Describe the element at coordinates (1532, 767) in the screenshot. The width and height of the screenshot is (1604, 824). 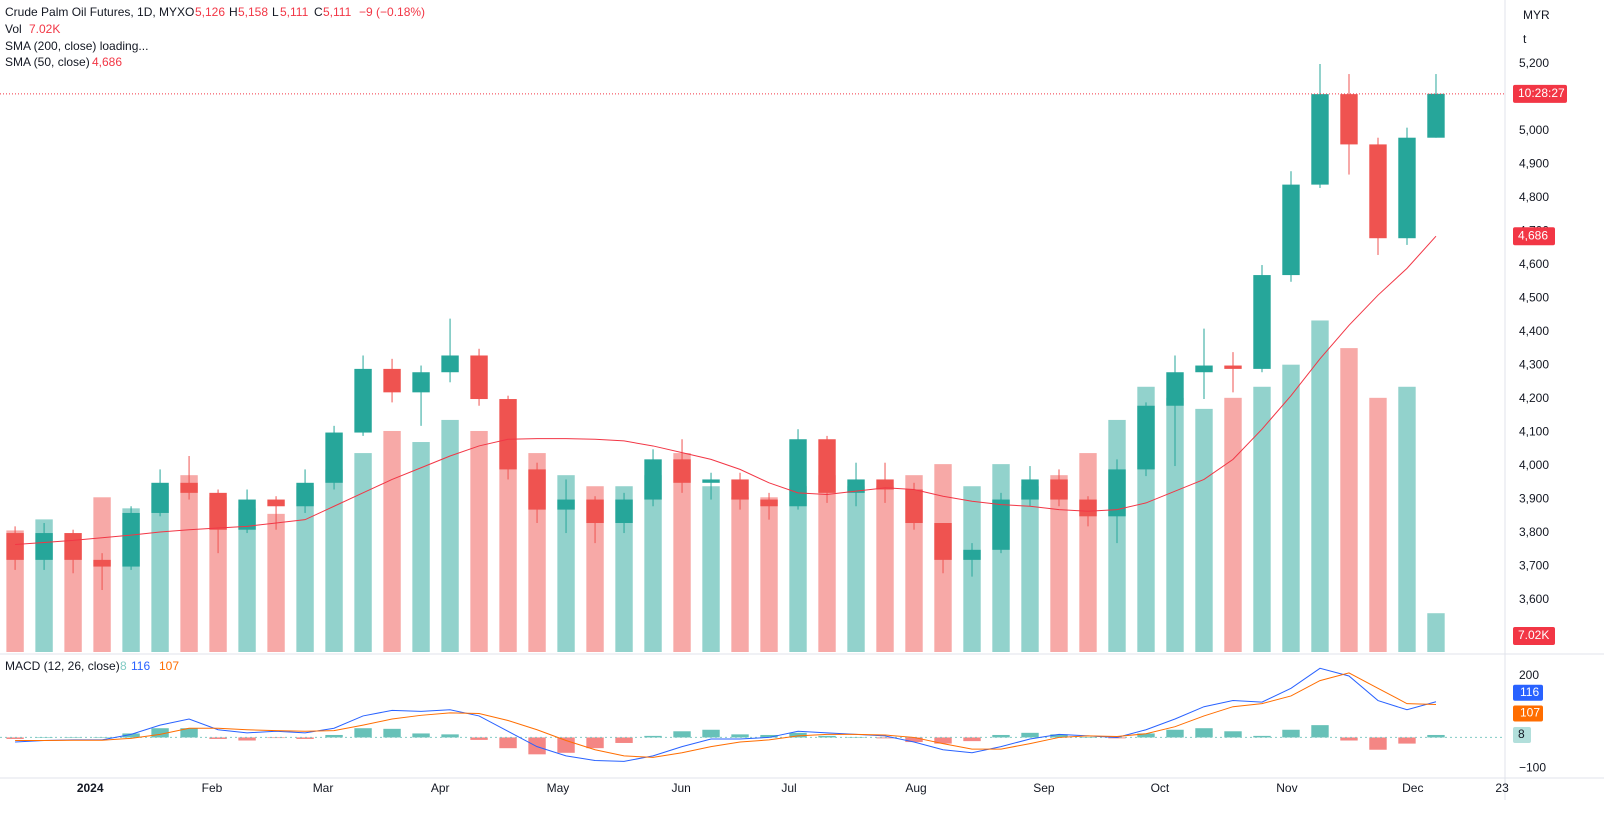
I see `y-tick-label: −100` at that location.